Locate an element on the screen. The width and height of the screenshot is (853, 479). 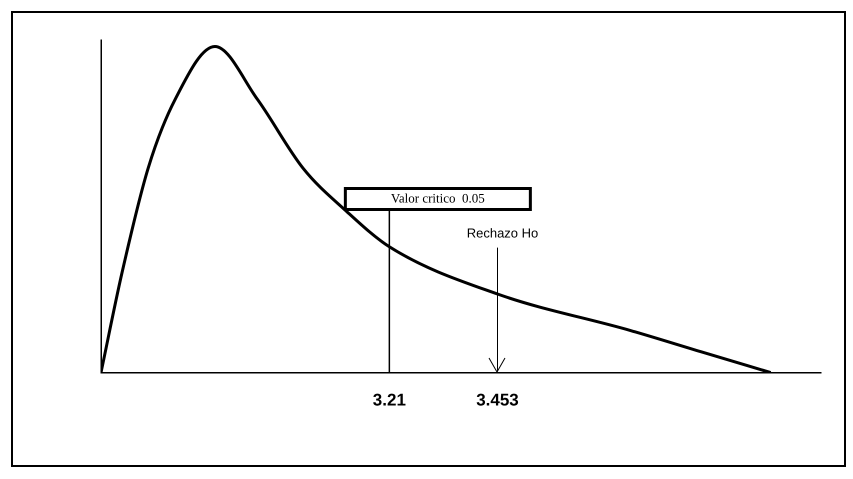
x-tick-label: 3.453 is located at coordinates (497, 400).